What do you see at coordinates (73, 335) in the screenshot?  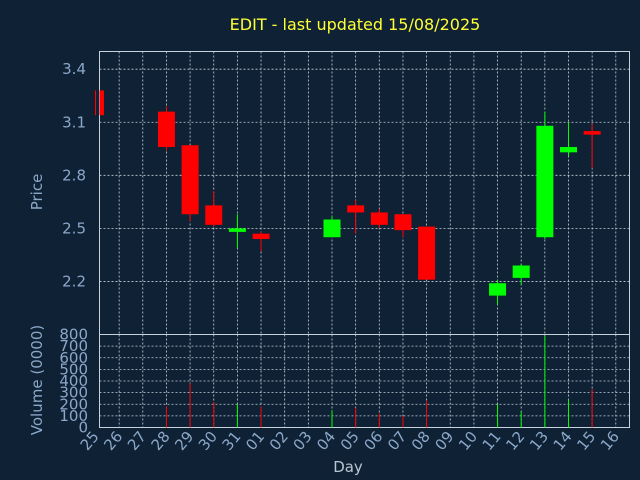 I see `volume-tick-label: 800` at bounding box center [73, 335].